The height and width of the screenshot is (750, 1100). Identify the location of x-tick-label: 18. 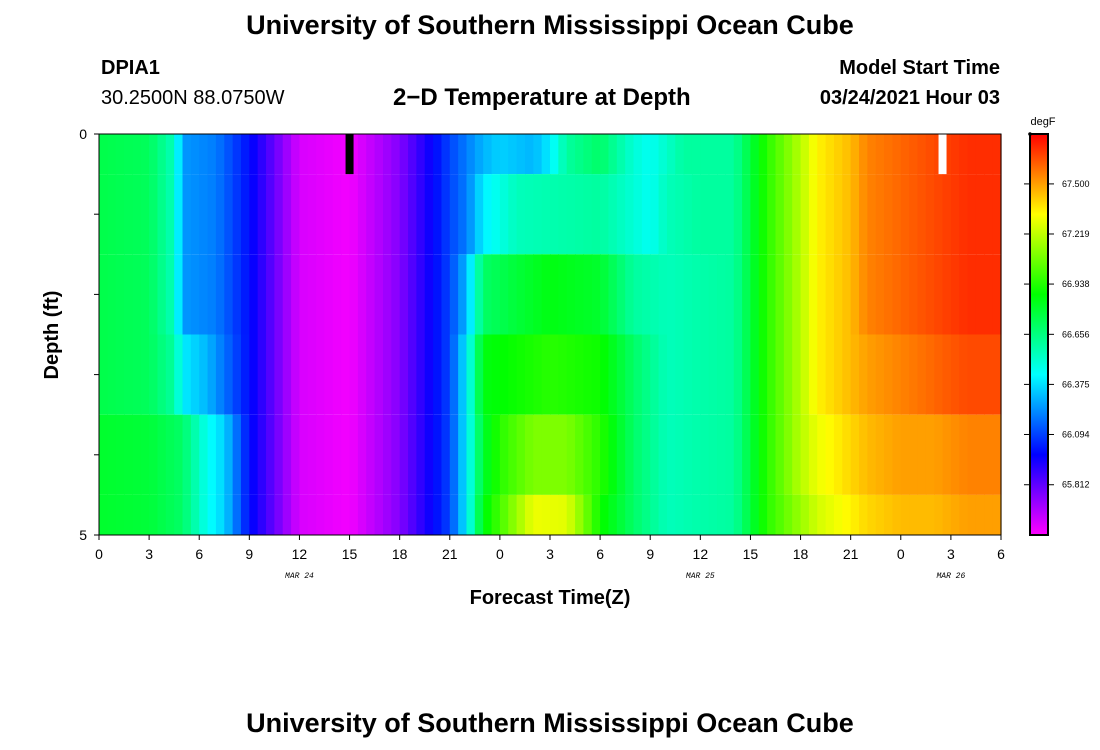
(801, 554).